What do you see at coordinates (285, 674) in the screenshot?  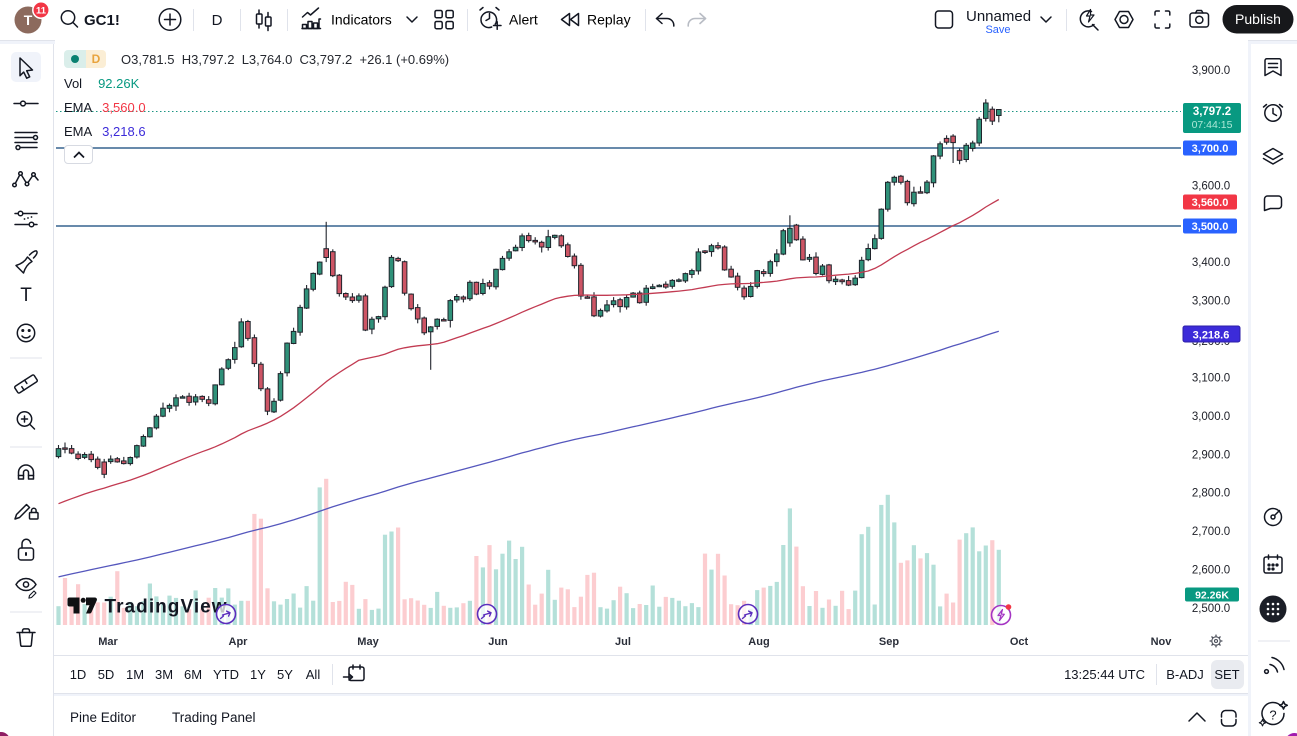 I see `svg-text: 5Y` at bounding box center [285, 674].